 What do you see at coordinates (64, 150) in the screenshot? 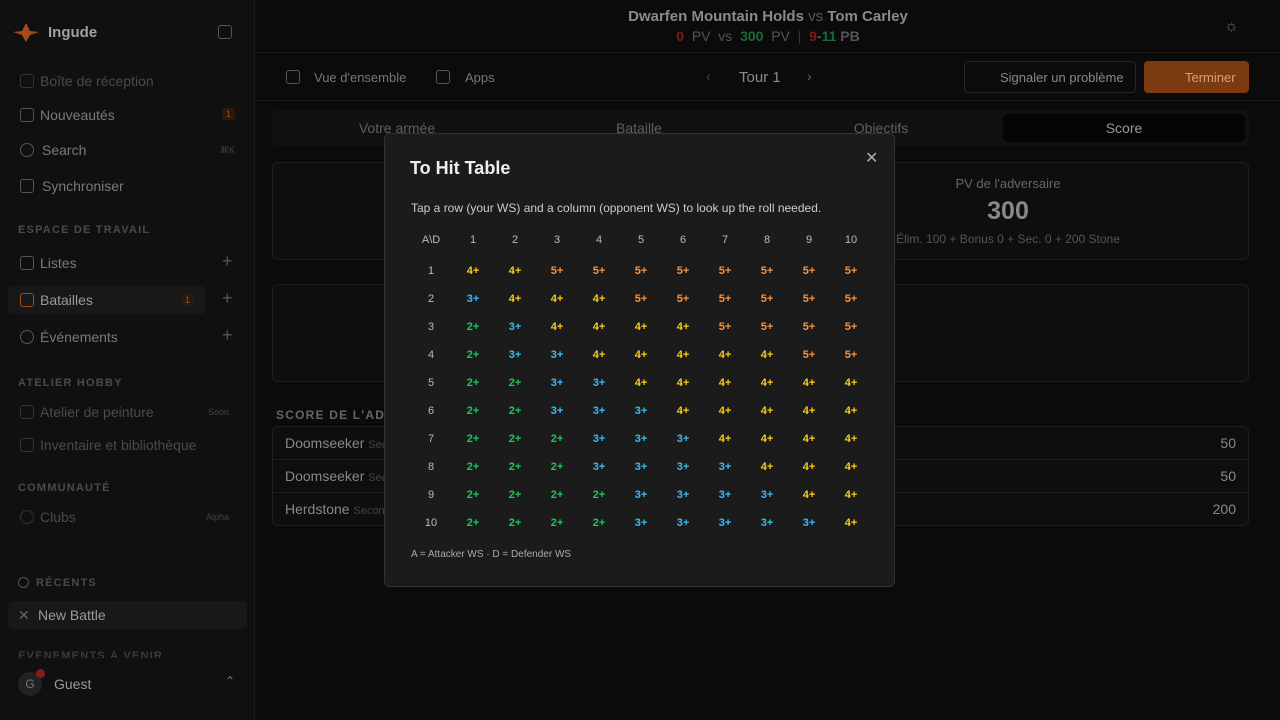
I see `nav-item: Search` at bounding box center [64, 150].